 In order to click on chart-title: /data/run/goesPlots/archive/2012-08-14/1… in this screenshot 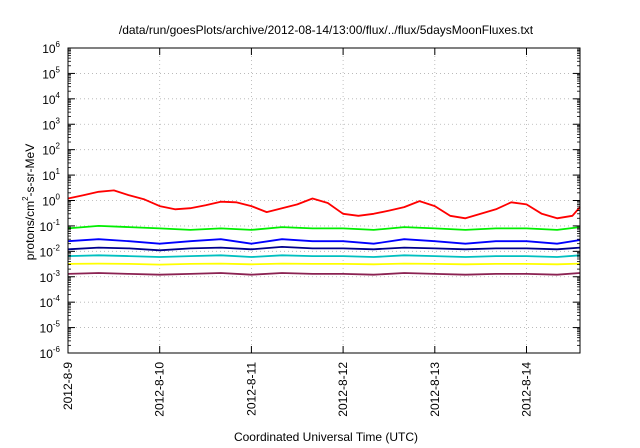, I will do `click(326, 30)`.